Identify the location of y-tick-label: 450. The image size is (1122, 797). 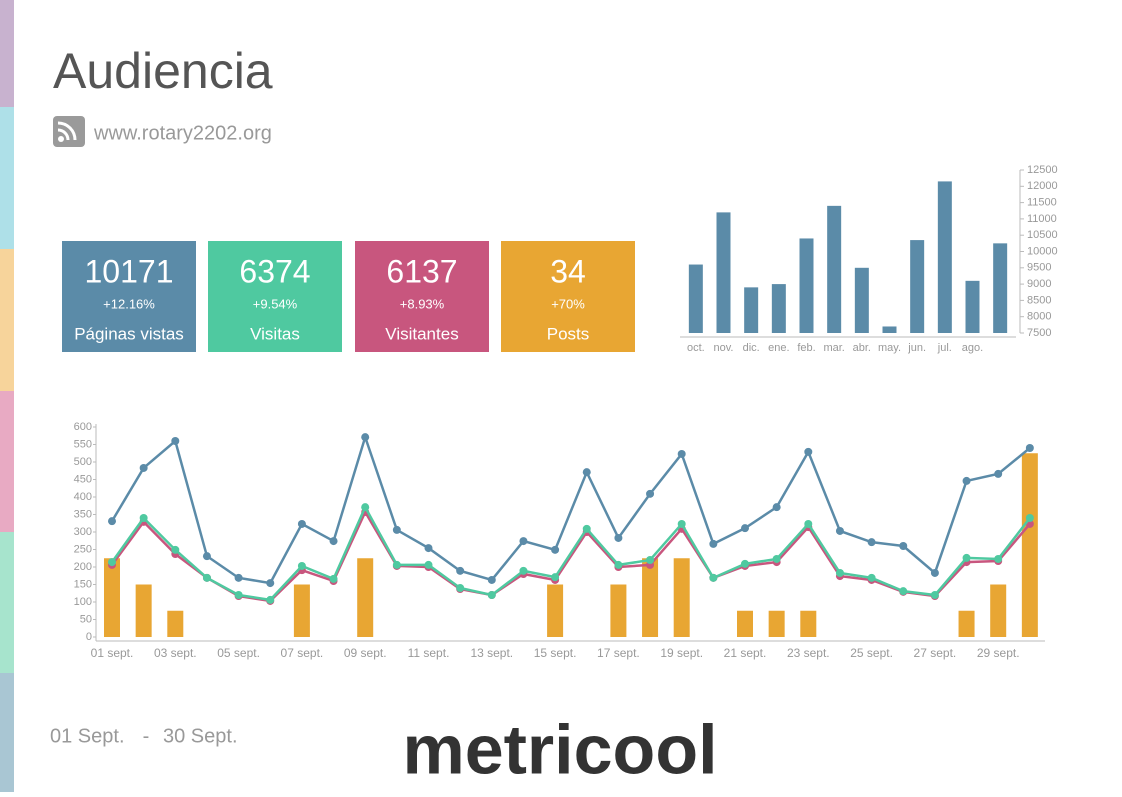
(83, 479).